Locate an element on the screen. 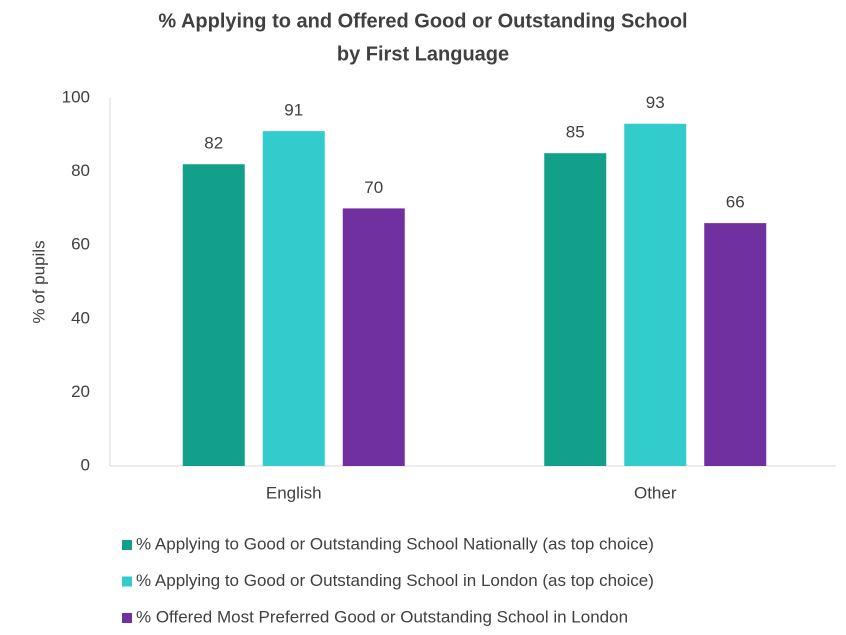  y-tick-label: 100 is located at coordinates (76, 96).